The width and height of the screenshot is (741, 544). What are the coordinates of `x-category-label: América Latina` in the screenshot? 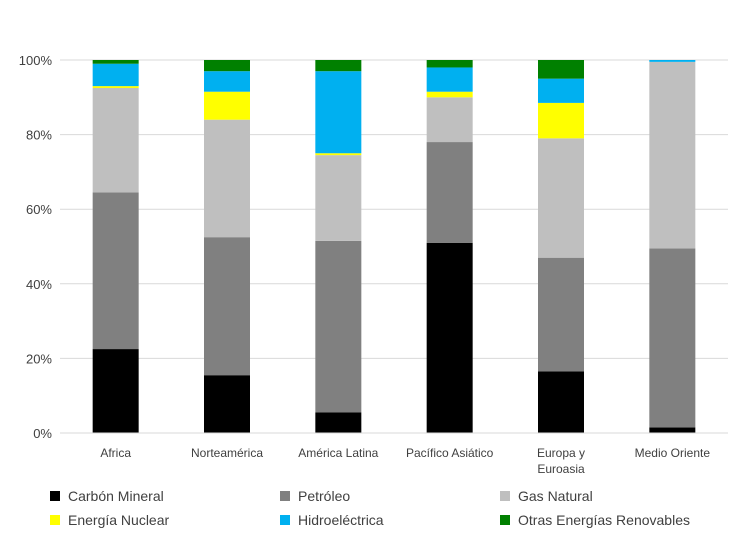 It's located at (338, 453).